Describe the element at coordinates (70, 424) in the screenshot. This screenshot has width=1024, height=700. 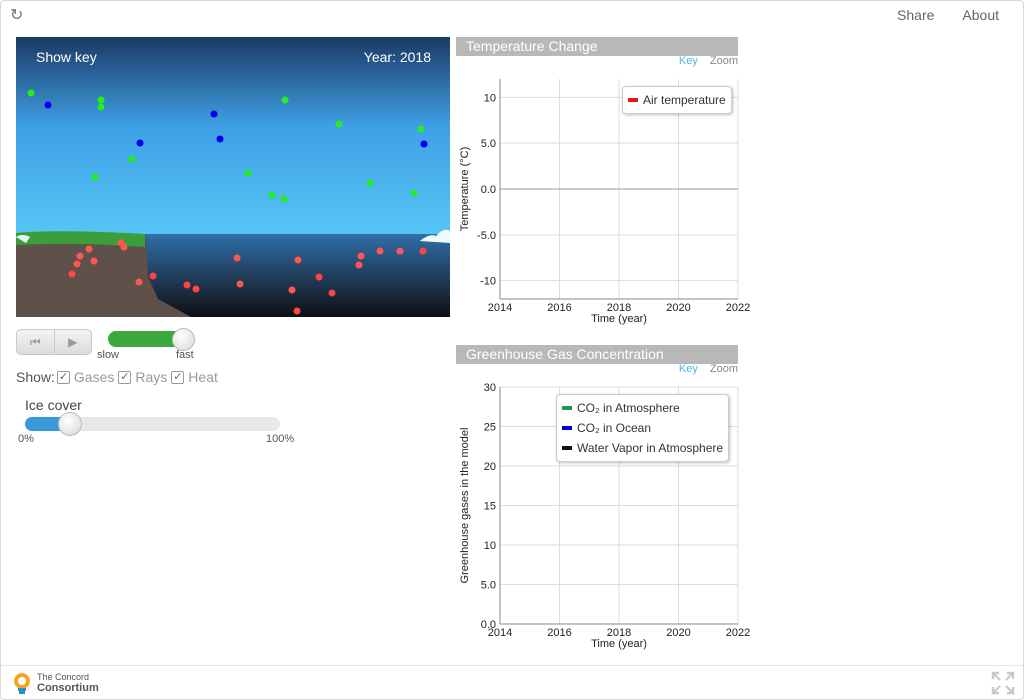
I see `ice-cover-slider-handle` at that location.